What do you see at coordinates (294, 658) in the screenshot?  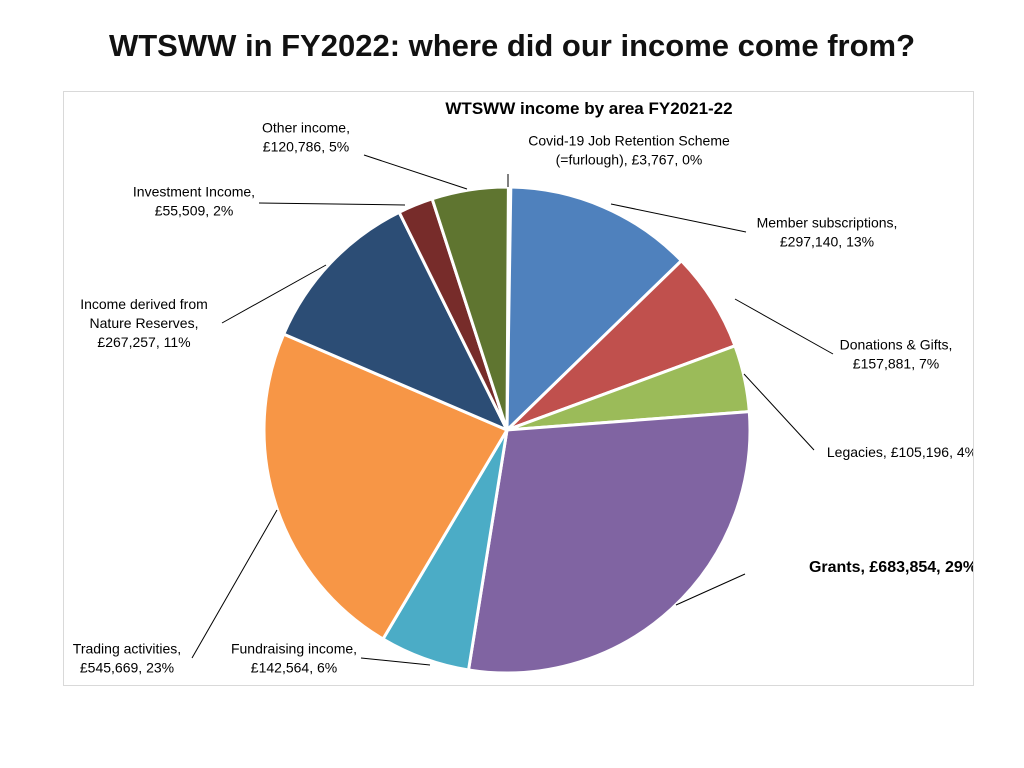 I see `data-label-fundraising-income: Fundraising income, £142,564, 6%` at bounding box center [294, 658].